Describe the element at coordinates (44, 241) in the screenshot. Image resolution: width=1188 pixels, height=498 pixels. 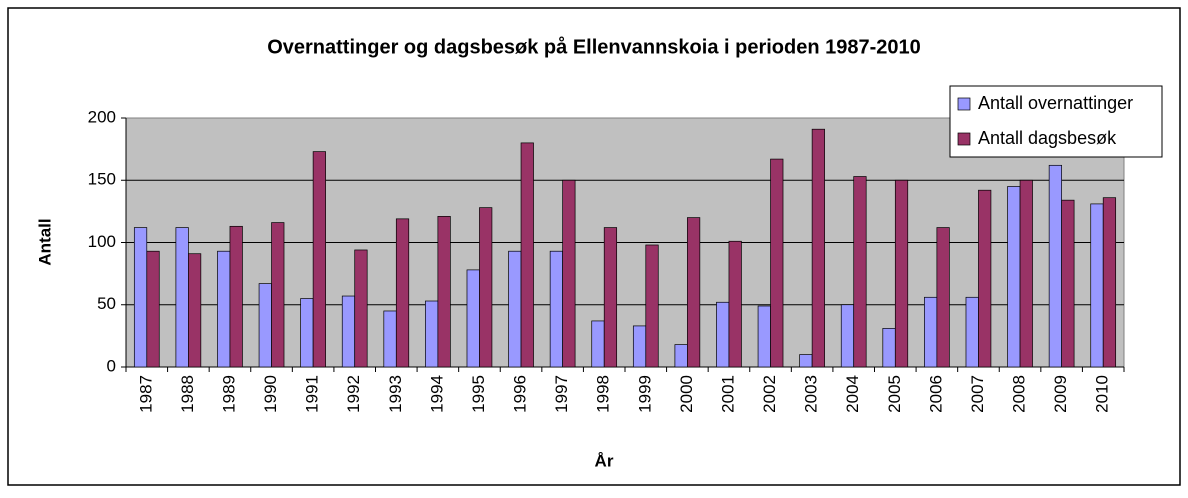
I see `y-axis-label: Antall` at that location.